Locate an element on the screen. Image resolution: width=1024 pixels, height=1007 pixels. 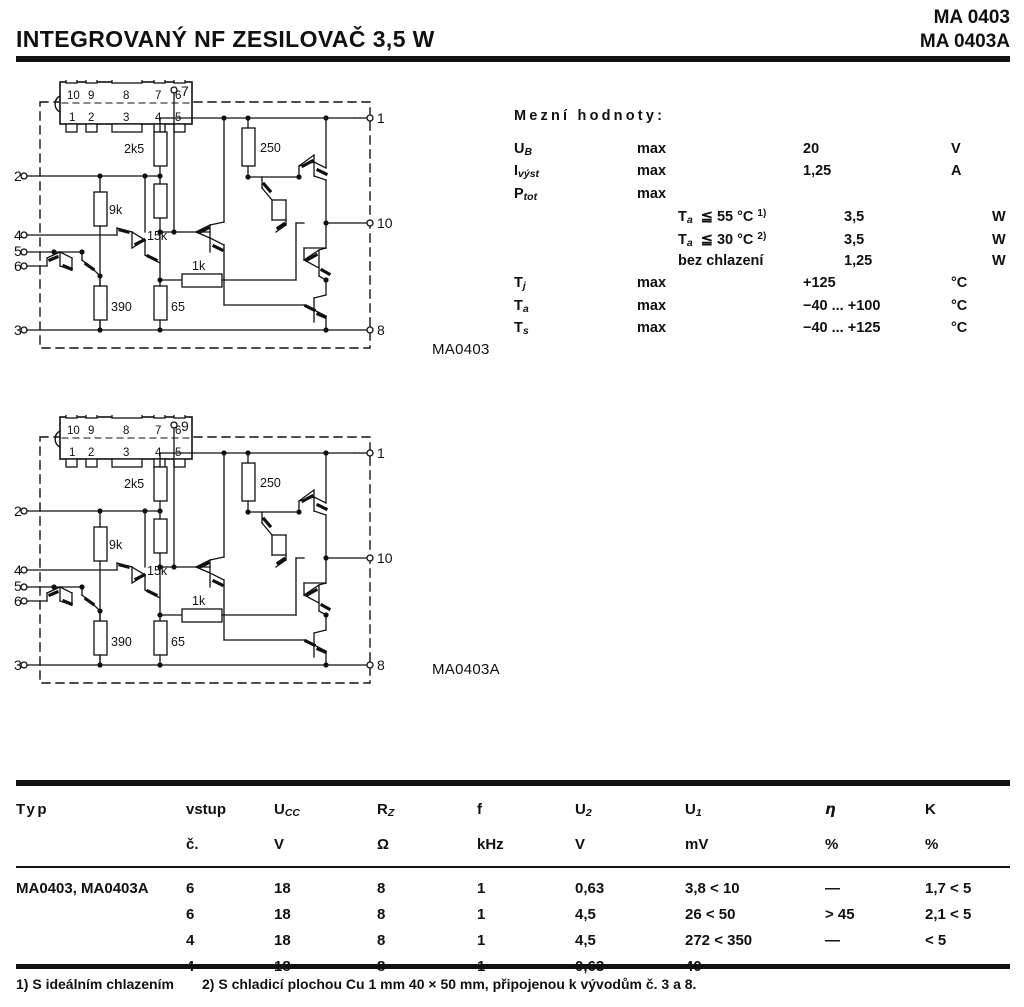
col-header-u1: U1 is located at coordinates (693, 810).